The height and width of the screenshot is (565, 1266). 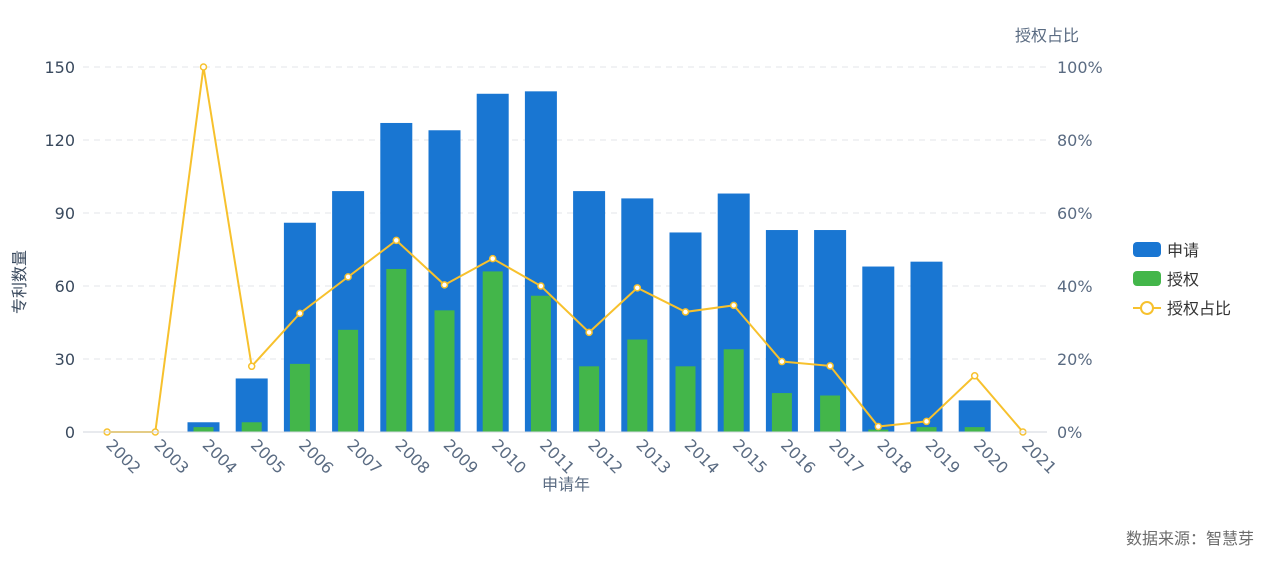 I want to click on y-axis-label: 专利数量, so click(x=19, y=282).